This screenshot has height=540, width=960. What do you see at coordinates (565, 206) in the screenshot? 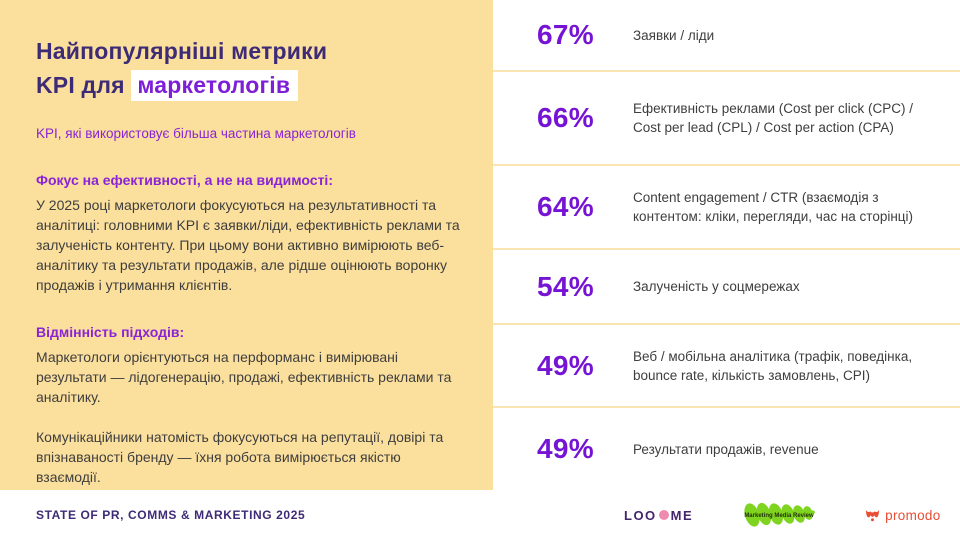
I see `kpi-percent: 64%` at bounding box center [565, 206].